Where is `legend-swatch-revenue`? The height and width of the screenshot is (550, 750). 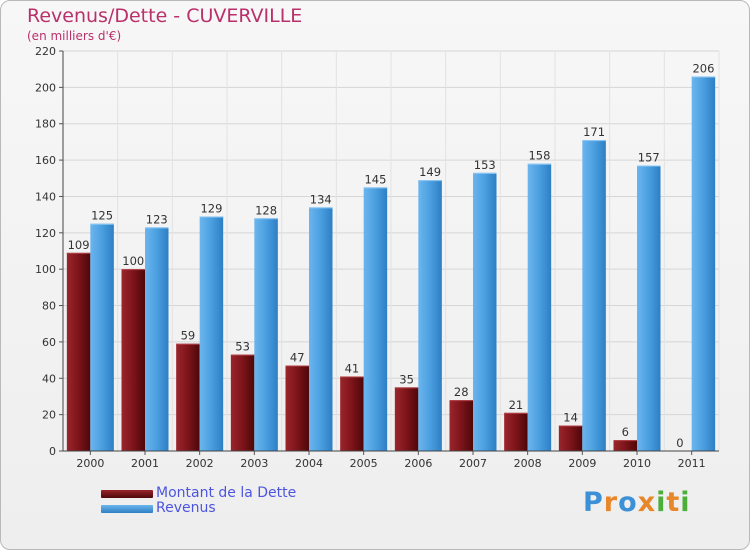
legend-swatch-revenue is located at coordinates (127, 509).